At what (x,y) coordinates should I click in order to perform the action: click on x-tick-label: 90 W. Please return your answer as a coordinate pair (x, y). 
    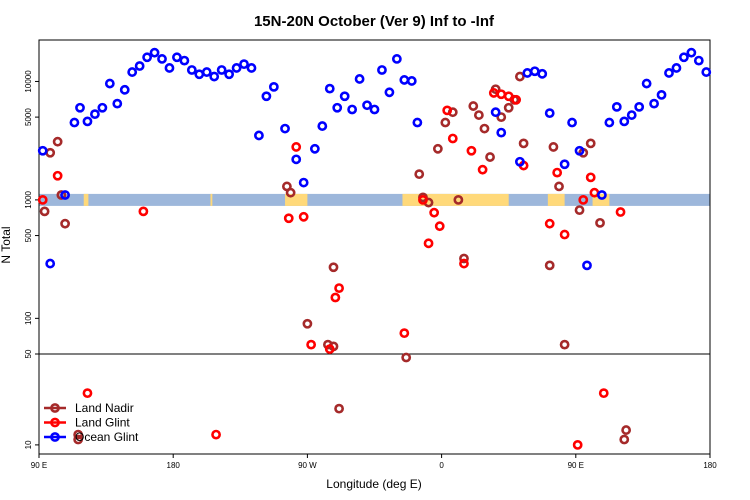
    Looking at the image, I should click on (307, 465).